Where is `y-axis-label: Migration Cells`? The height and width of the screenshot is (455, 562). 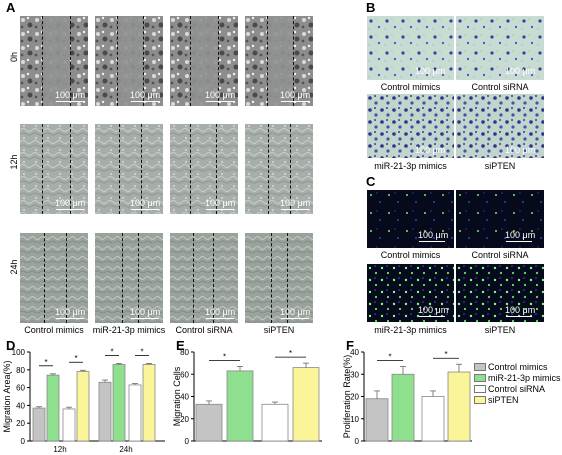
y-axis-label: Migration Cells is located at coordinates (177, 396).